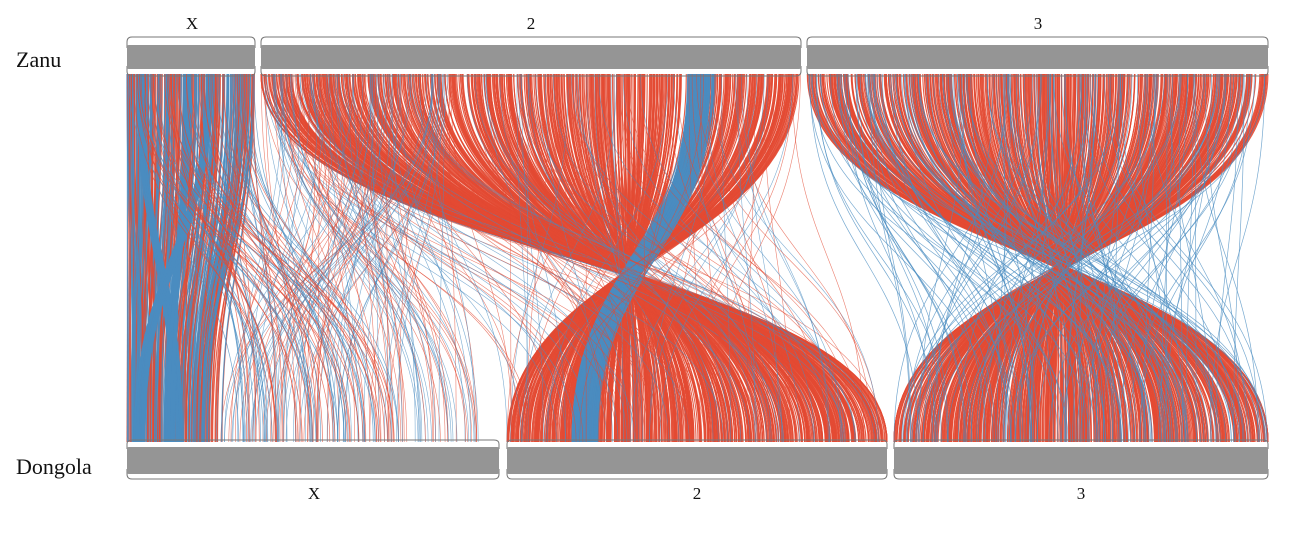 The height and width of the screenshot is (541, 1307). Describe the element at coordinates (697, 493) in the screenshot. I see `bottom-chromosome-label-2: 2` at that location.